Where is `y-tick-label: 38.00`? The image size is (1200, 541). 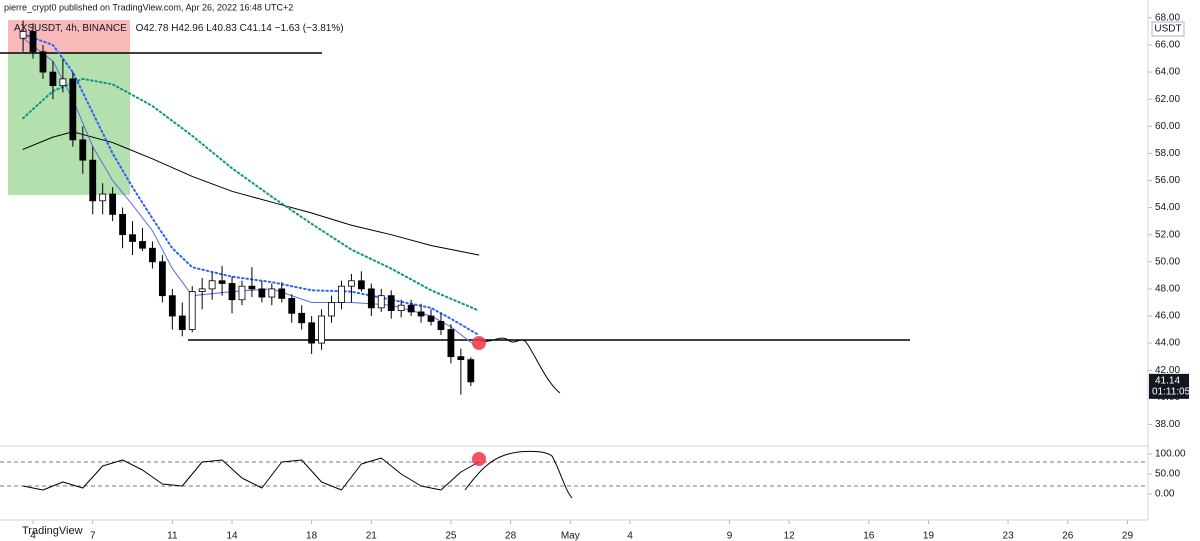
y-tick-label: 38.00 is located at coordinates (1167, 424).